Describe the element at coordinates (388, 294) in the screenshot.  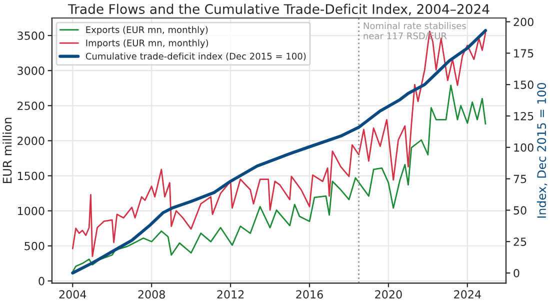
I see `x-tick-label: 2020` at that location.